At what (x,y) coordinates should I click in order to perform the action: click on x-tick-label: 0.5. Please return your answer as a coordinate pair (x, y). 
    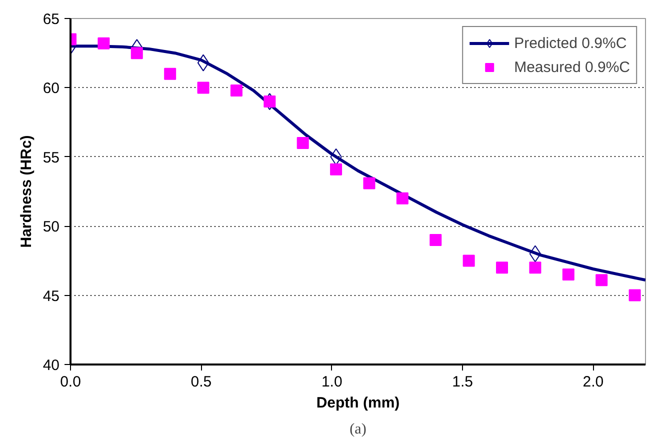
    Looking at the image, I should click on (201, 382).